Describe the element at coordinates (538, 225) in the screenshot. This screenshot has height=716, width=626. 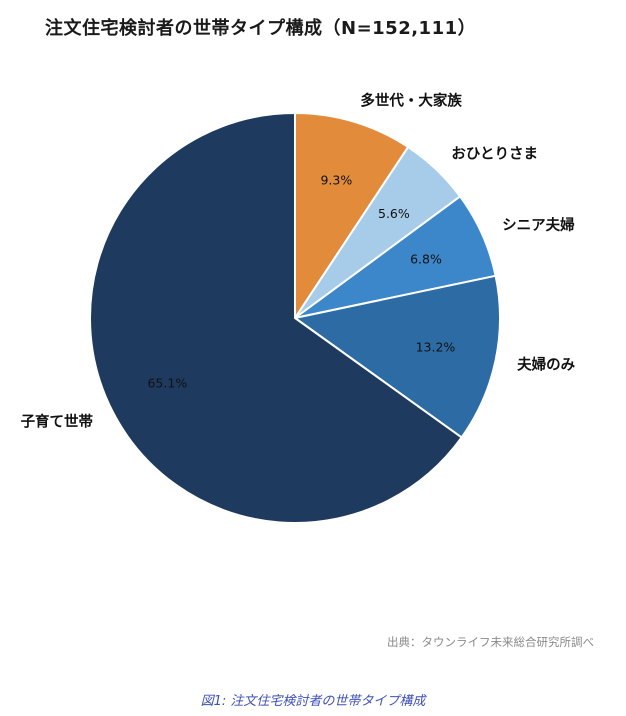
I see `pie-category-label-2: シニア夫婦` at that location.